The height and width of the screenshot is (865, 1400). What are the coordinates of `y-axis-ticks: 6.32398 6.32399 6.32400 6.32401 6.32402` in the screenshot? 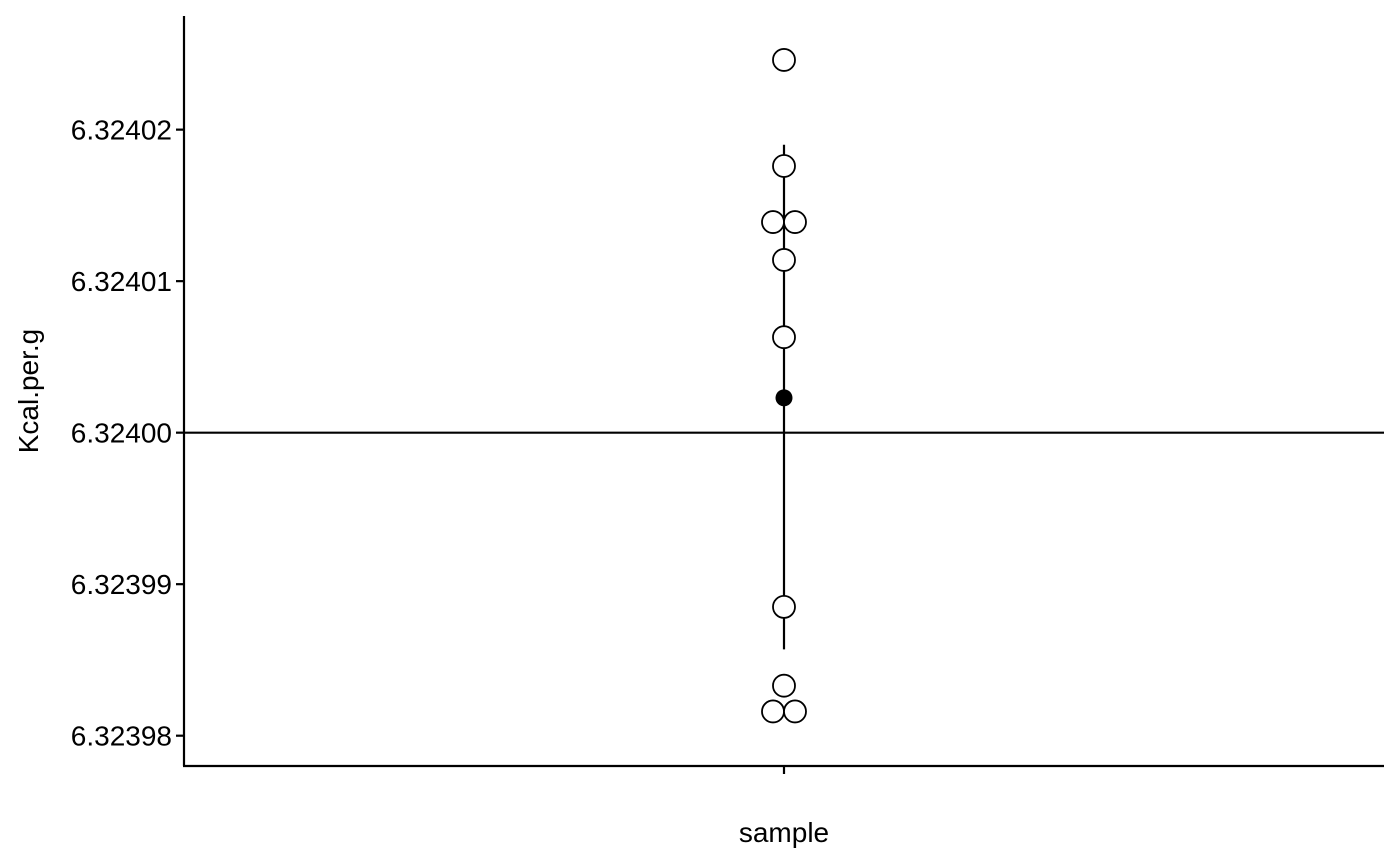 It's located at (127, 433).